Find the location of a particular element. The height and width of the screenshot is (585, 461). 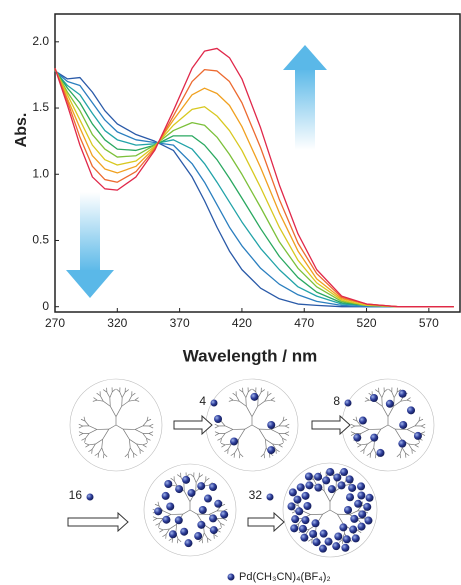

y-tick-label: 2.0 is located at coordinates (40, 41).